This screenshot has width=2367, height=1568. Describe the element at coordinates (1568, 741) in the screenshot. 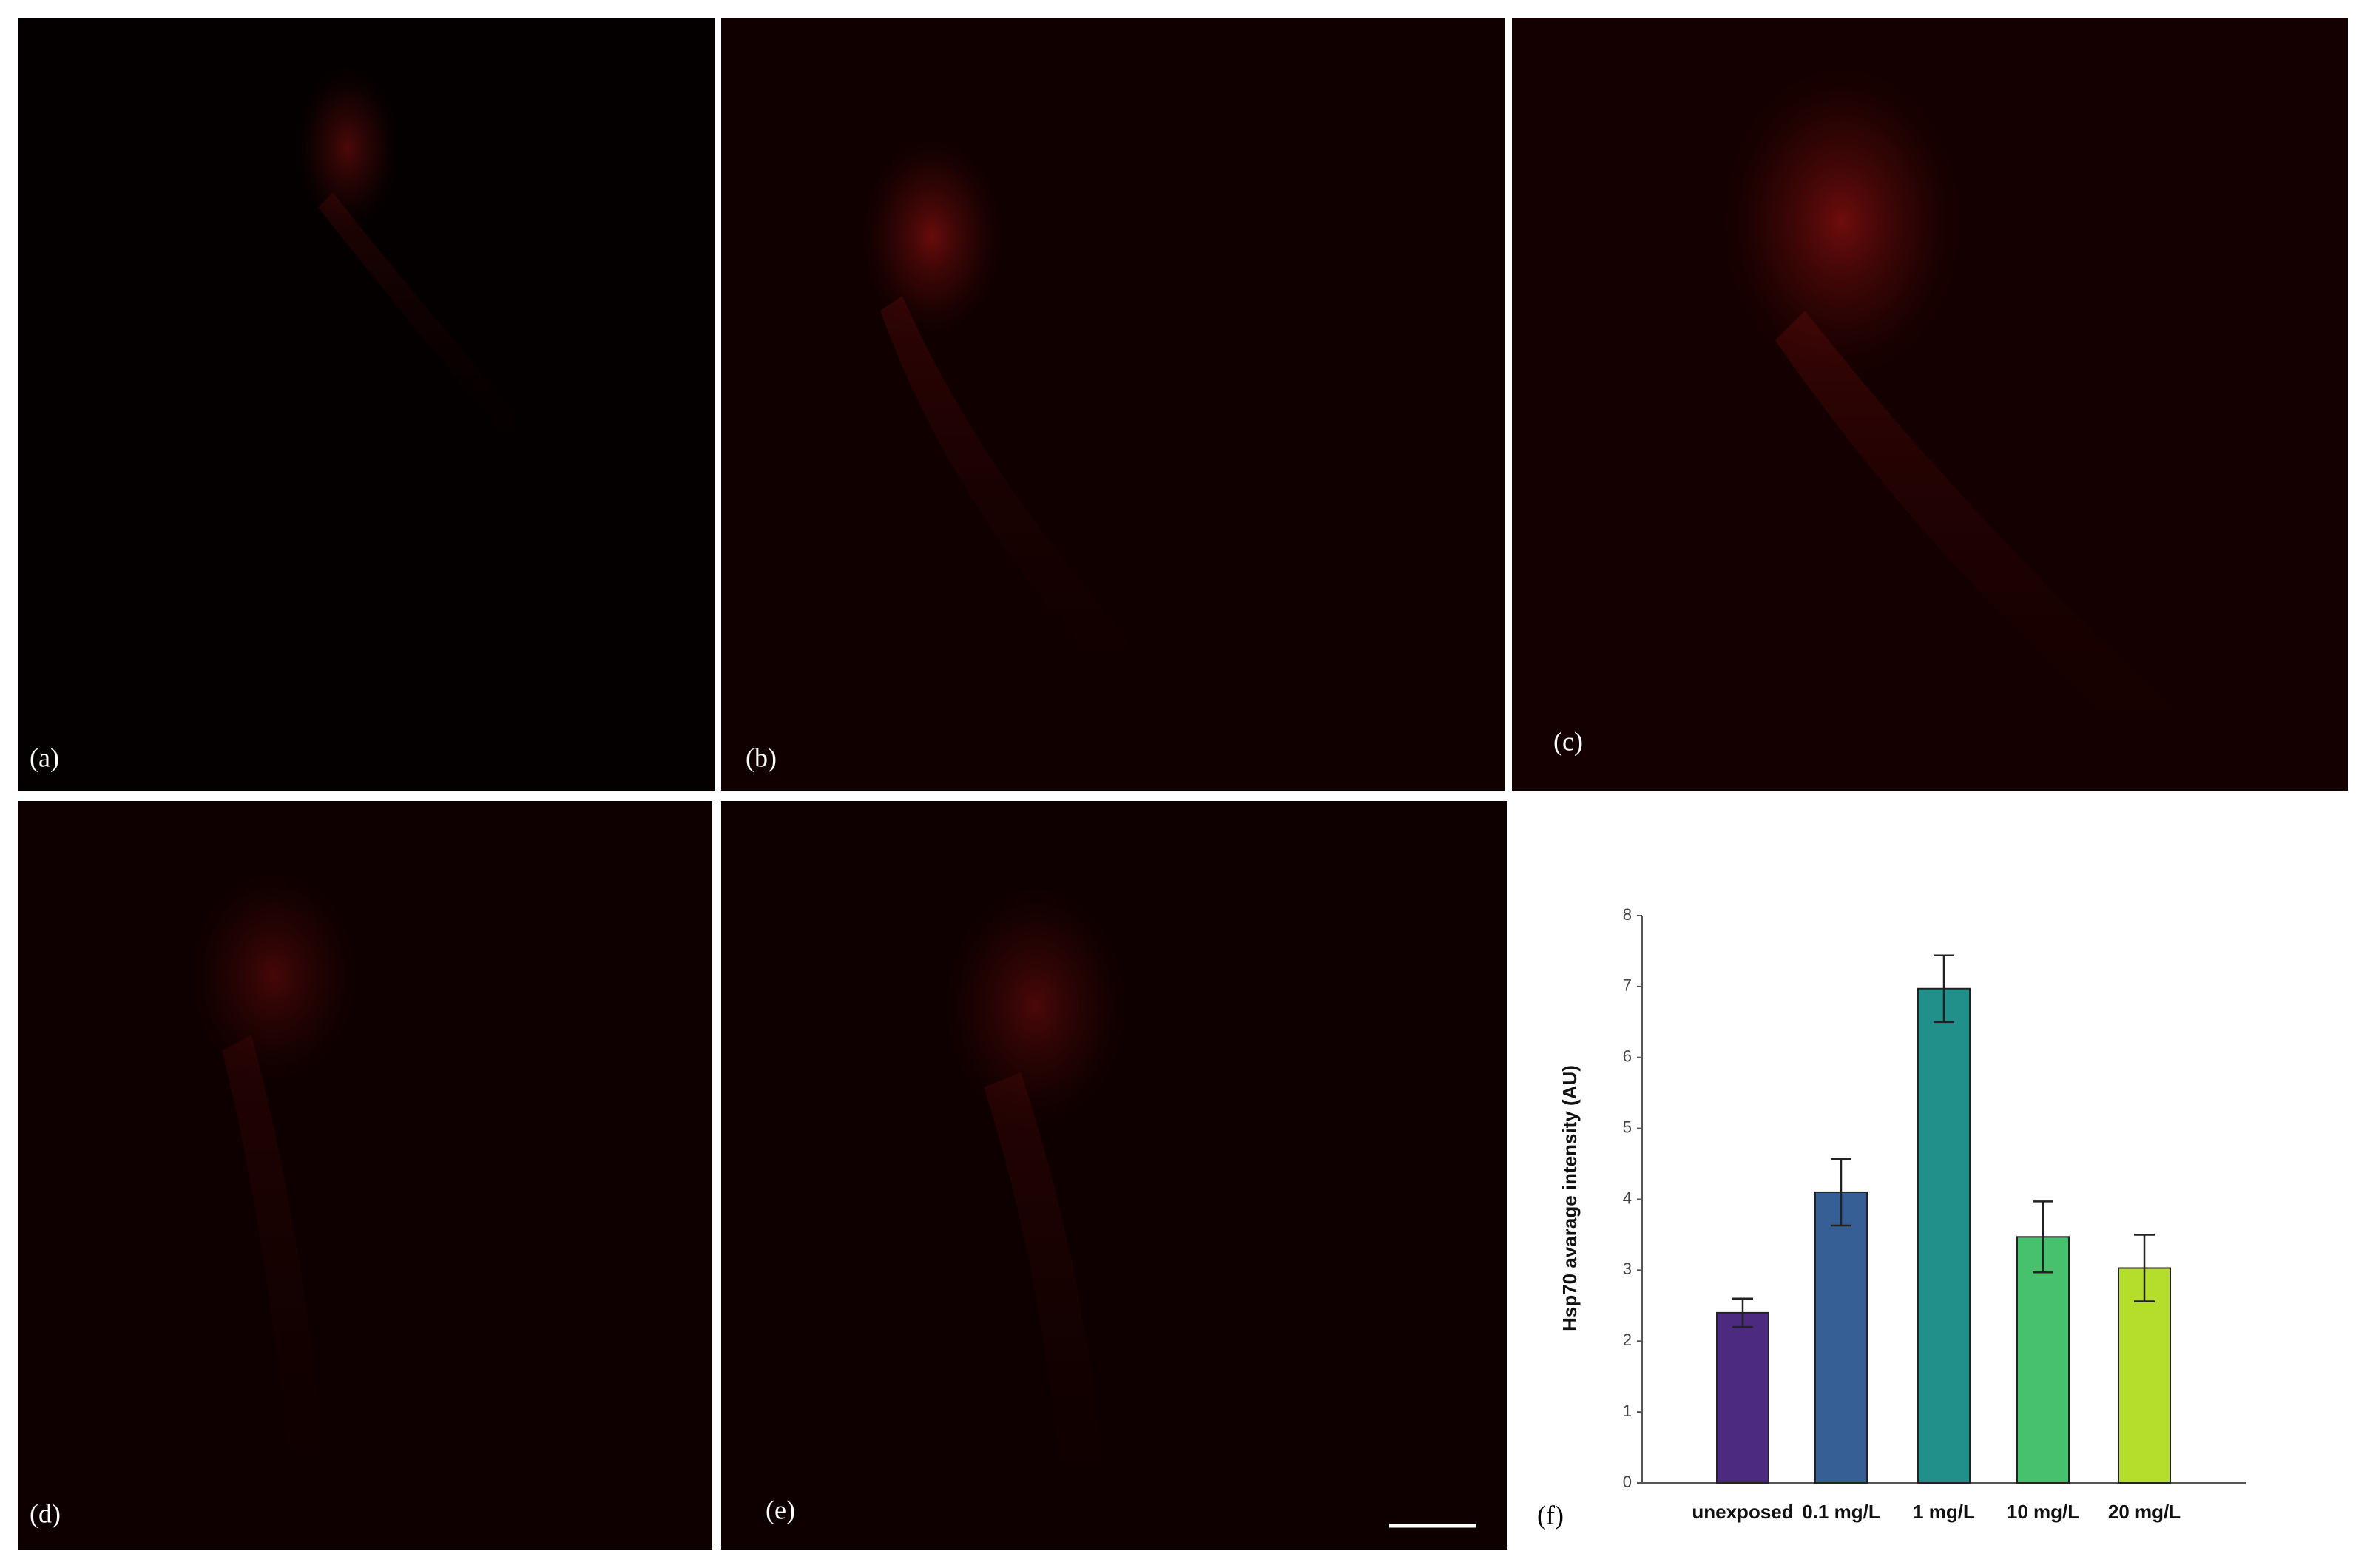

I see `panel-label: (c)` at that location.